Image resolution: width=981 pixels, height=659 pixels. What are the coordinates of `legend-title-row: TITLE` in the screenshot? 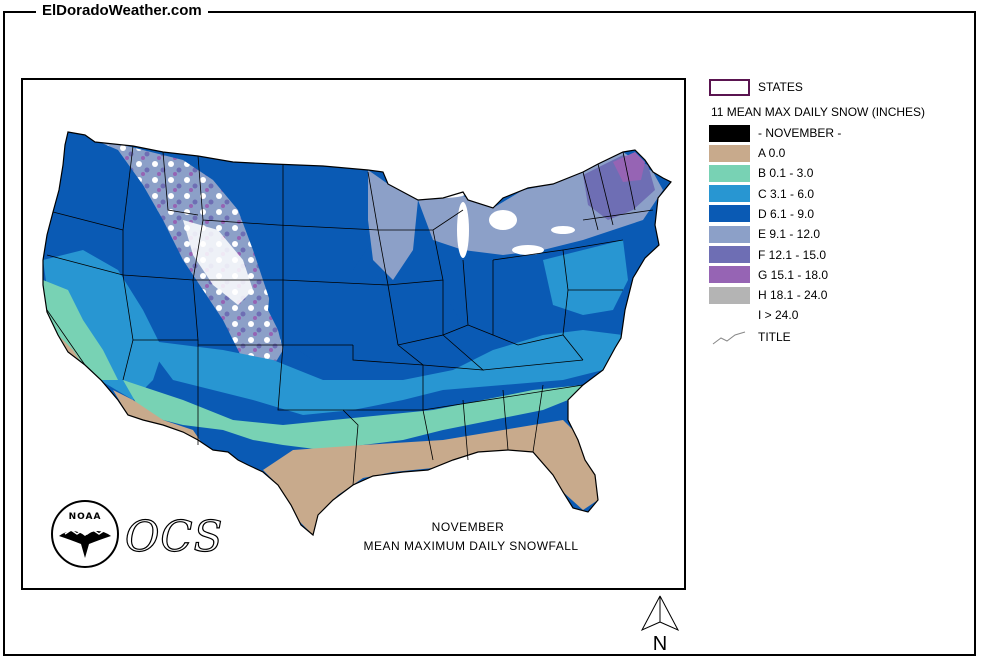 It's located at (750, 337).